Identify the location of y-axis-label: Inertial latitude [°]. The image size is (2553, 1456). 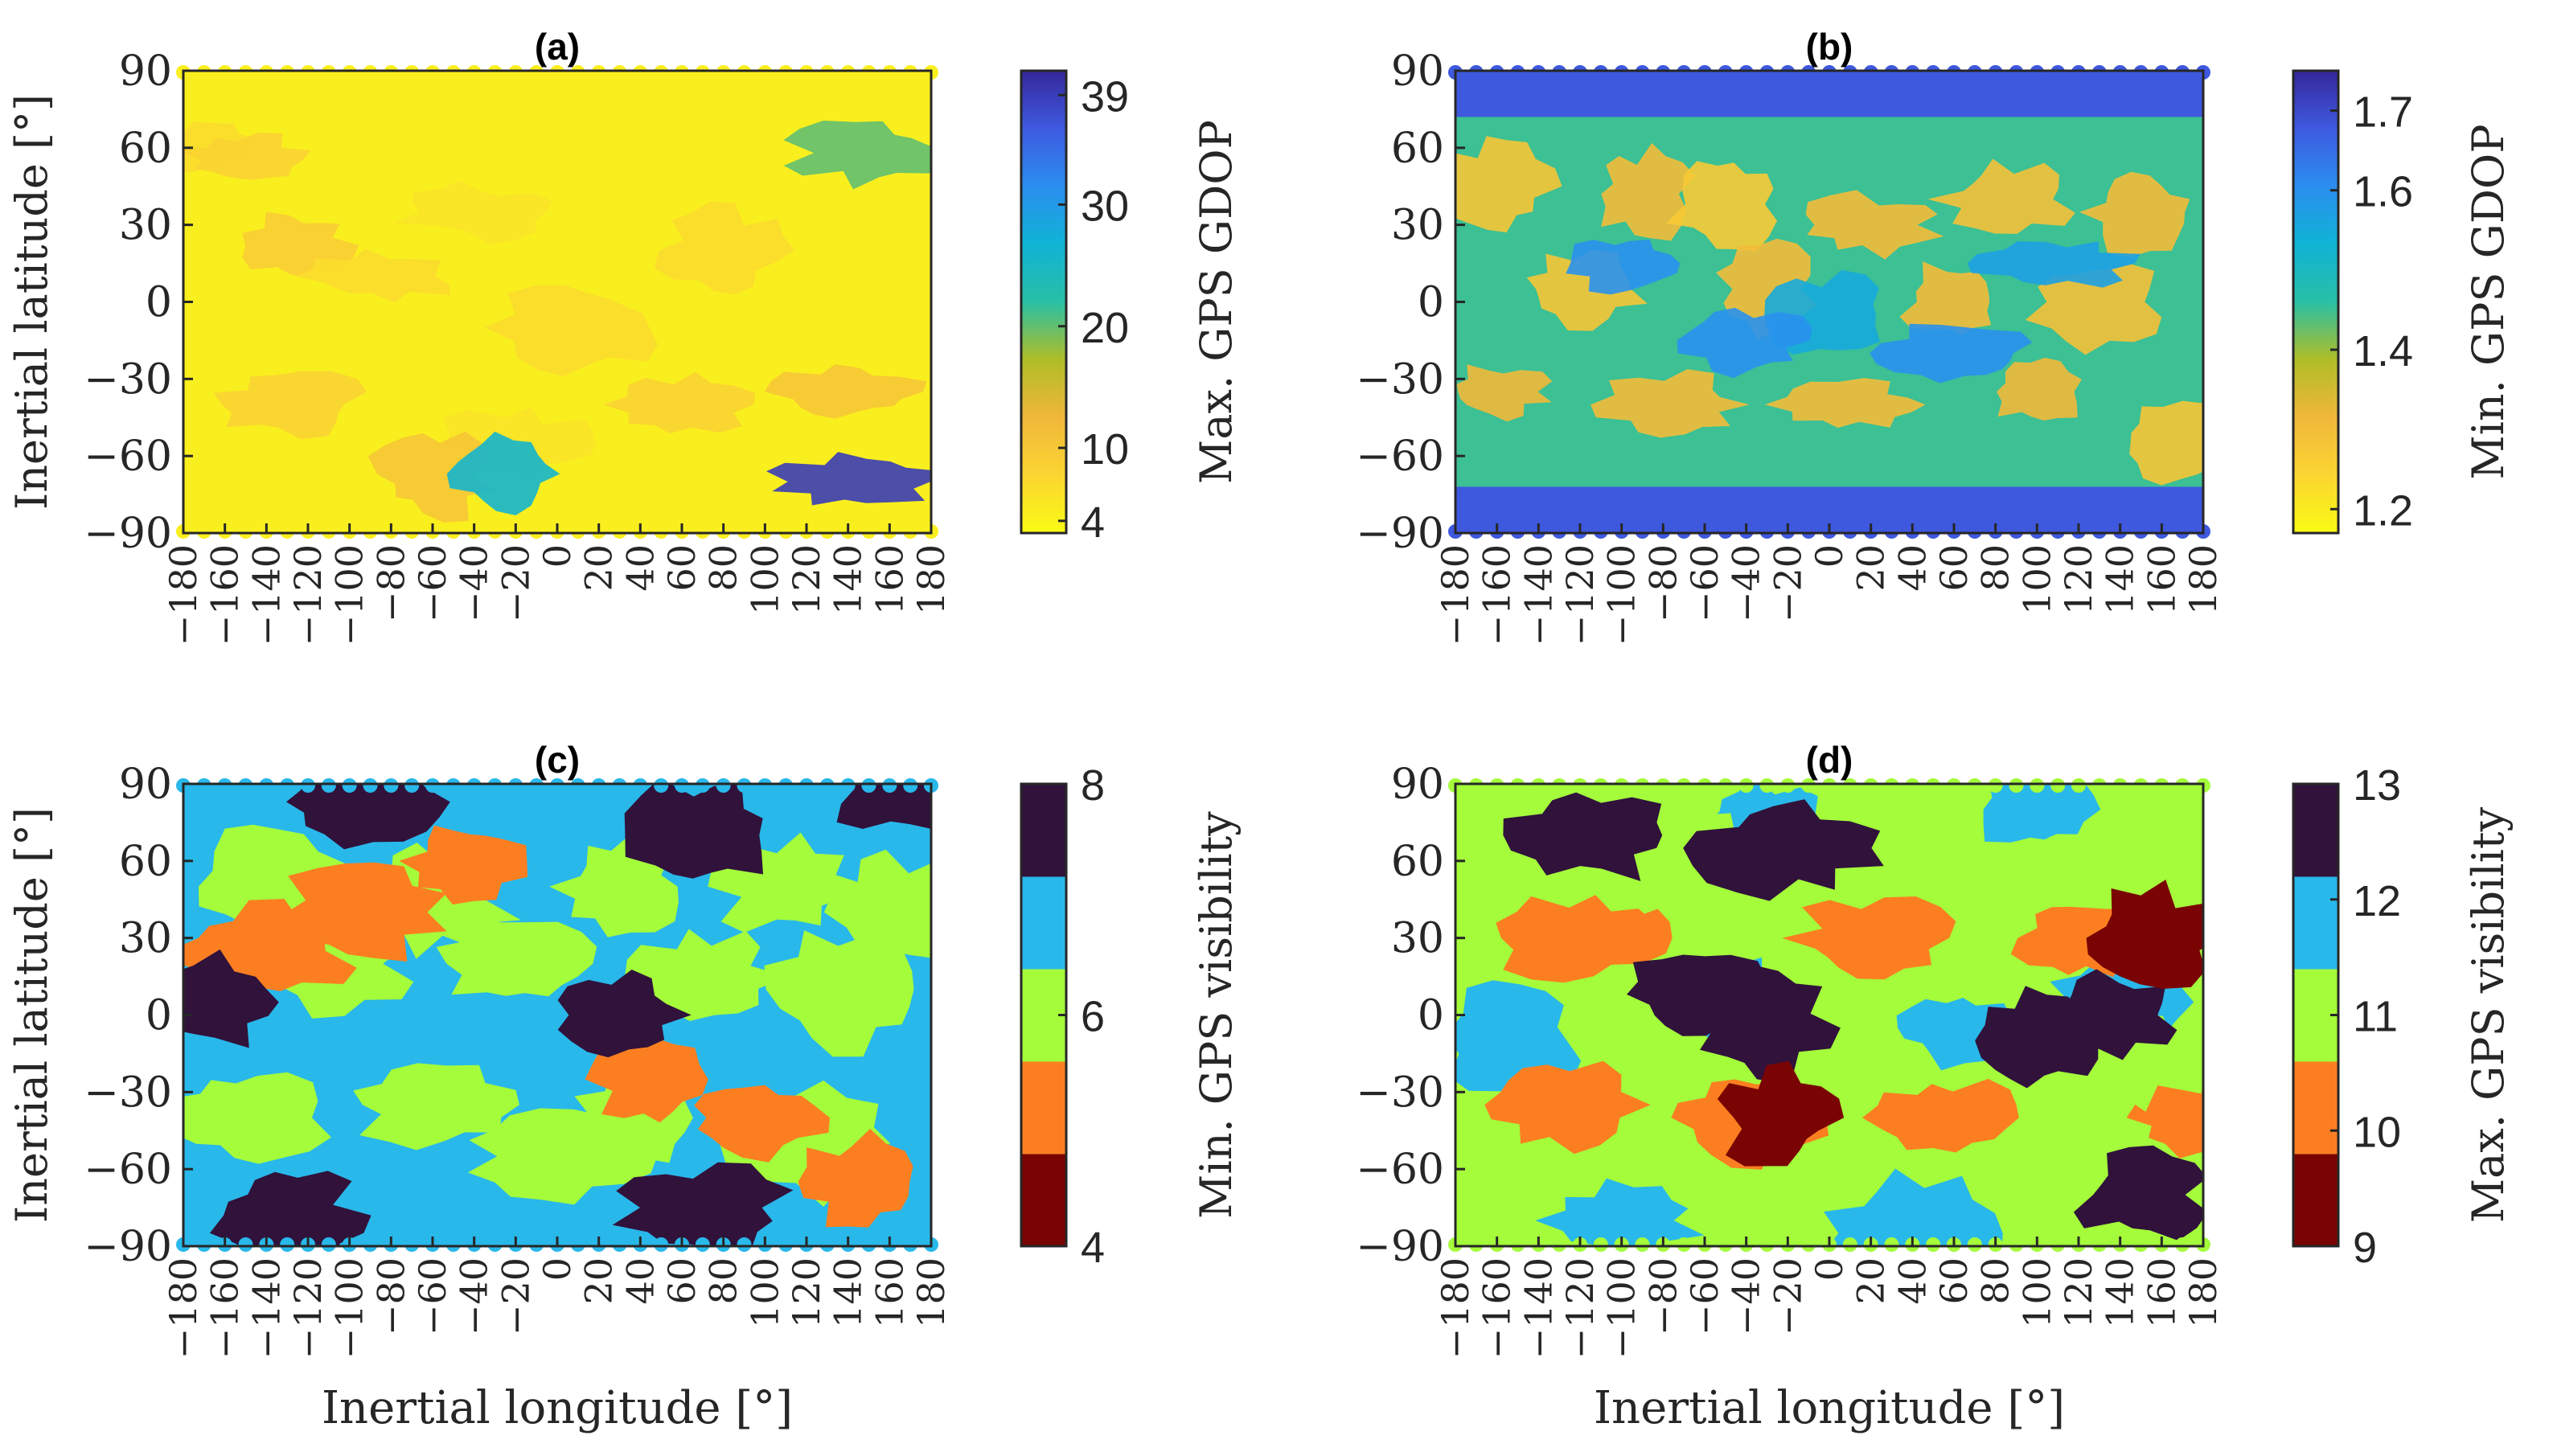
(31, 302).